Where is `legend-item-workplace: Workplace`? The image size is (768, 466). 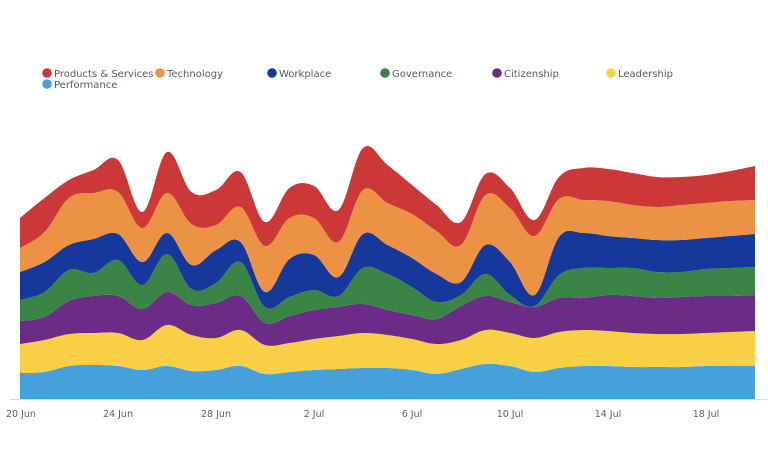
legend-item-workplace: Workplace is located at coordinates (299, 74).